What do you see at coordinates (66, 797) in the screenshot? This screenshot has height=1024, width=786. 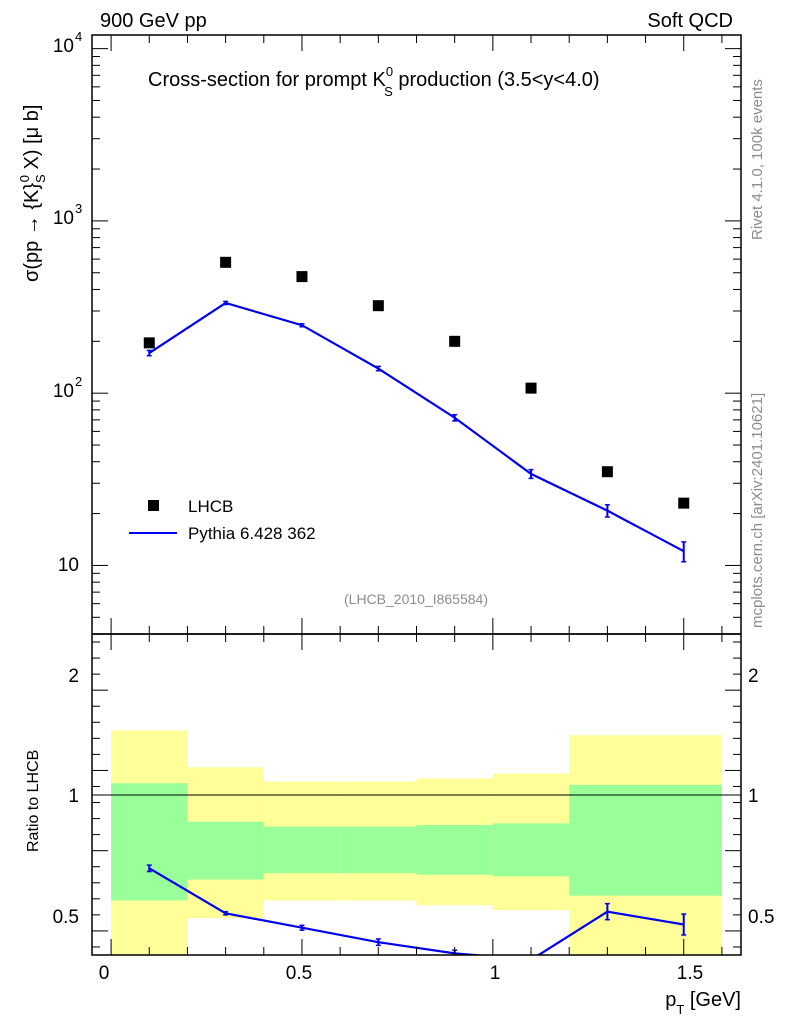 I see `ratio-y-tick-labels-left: 0.5 1 2` at bounding box center [66, 797].